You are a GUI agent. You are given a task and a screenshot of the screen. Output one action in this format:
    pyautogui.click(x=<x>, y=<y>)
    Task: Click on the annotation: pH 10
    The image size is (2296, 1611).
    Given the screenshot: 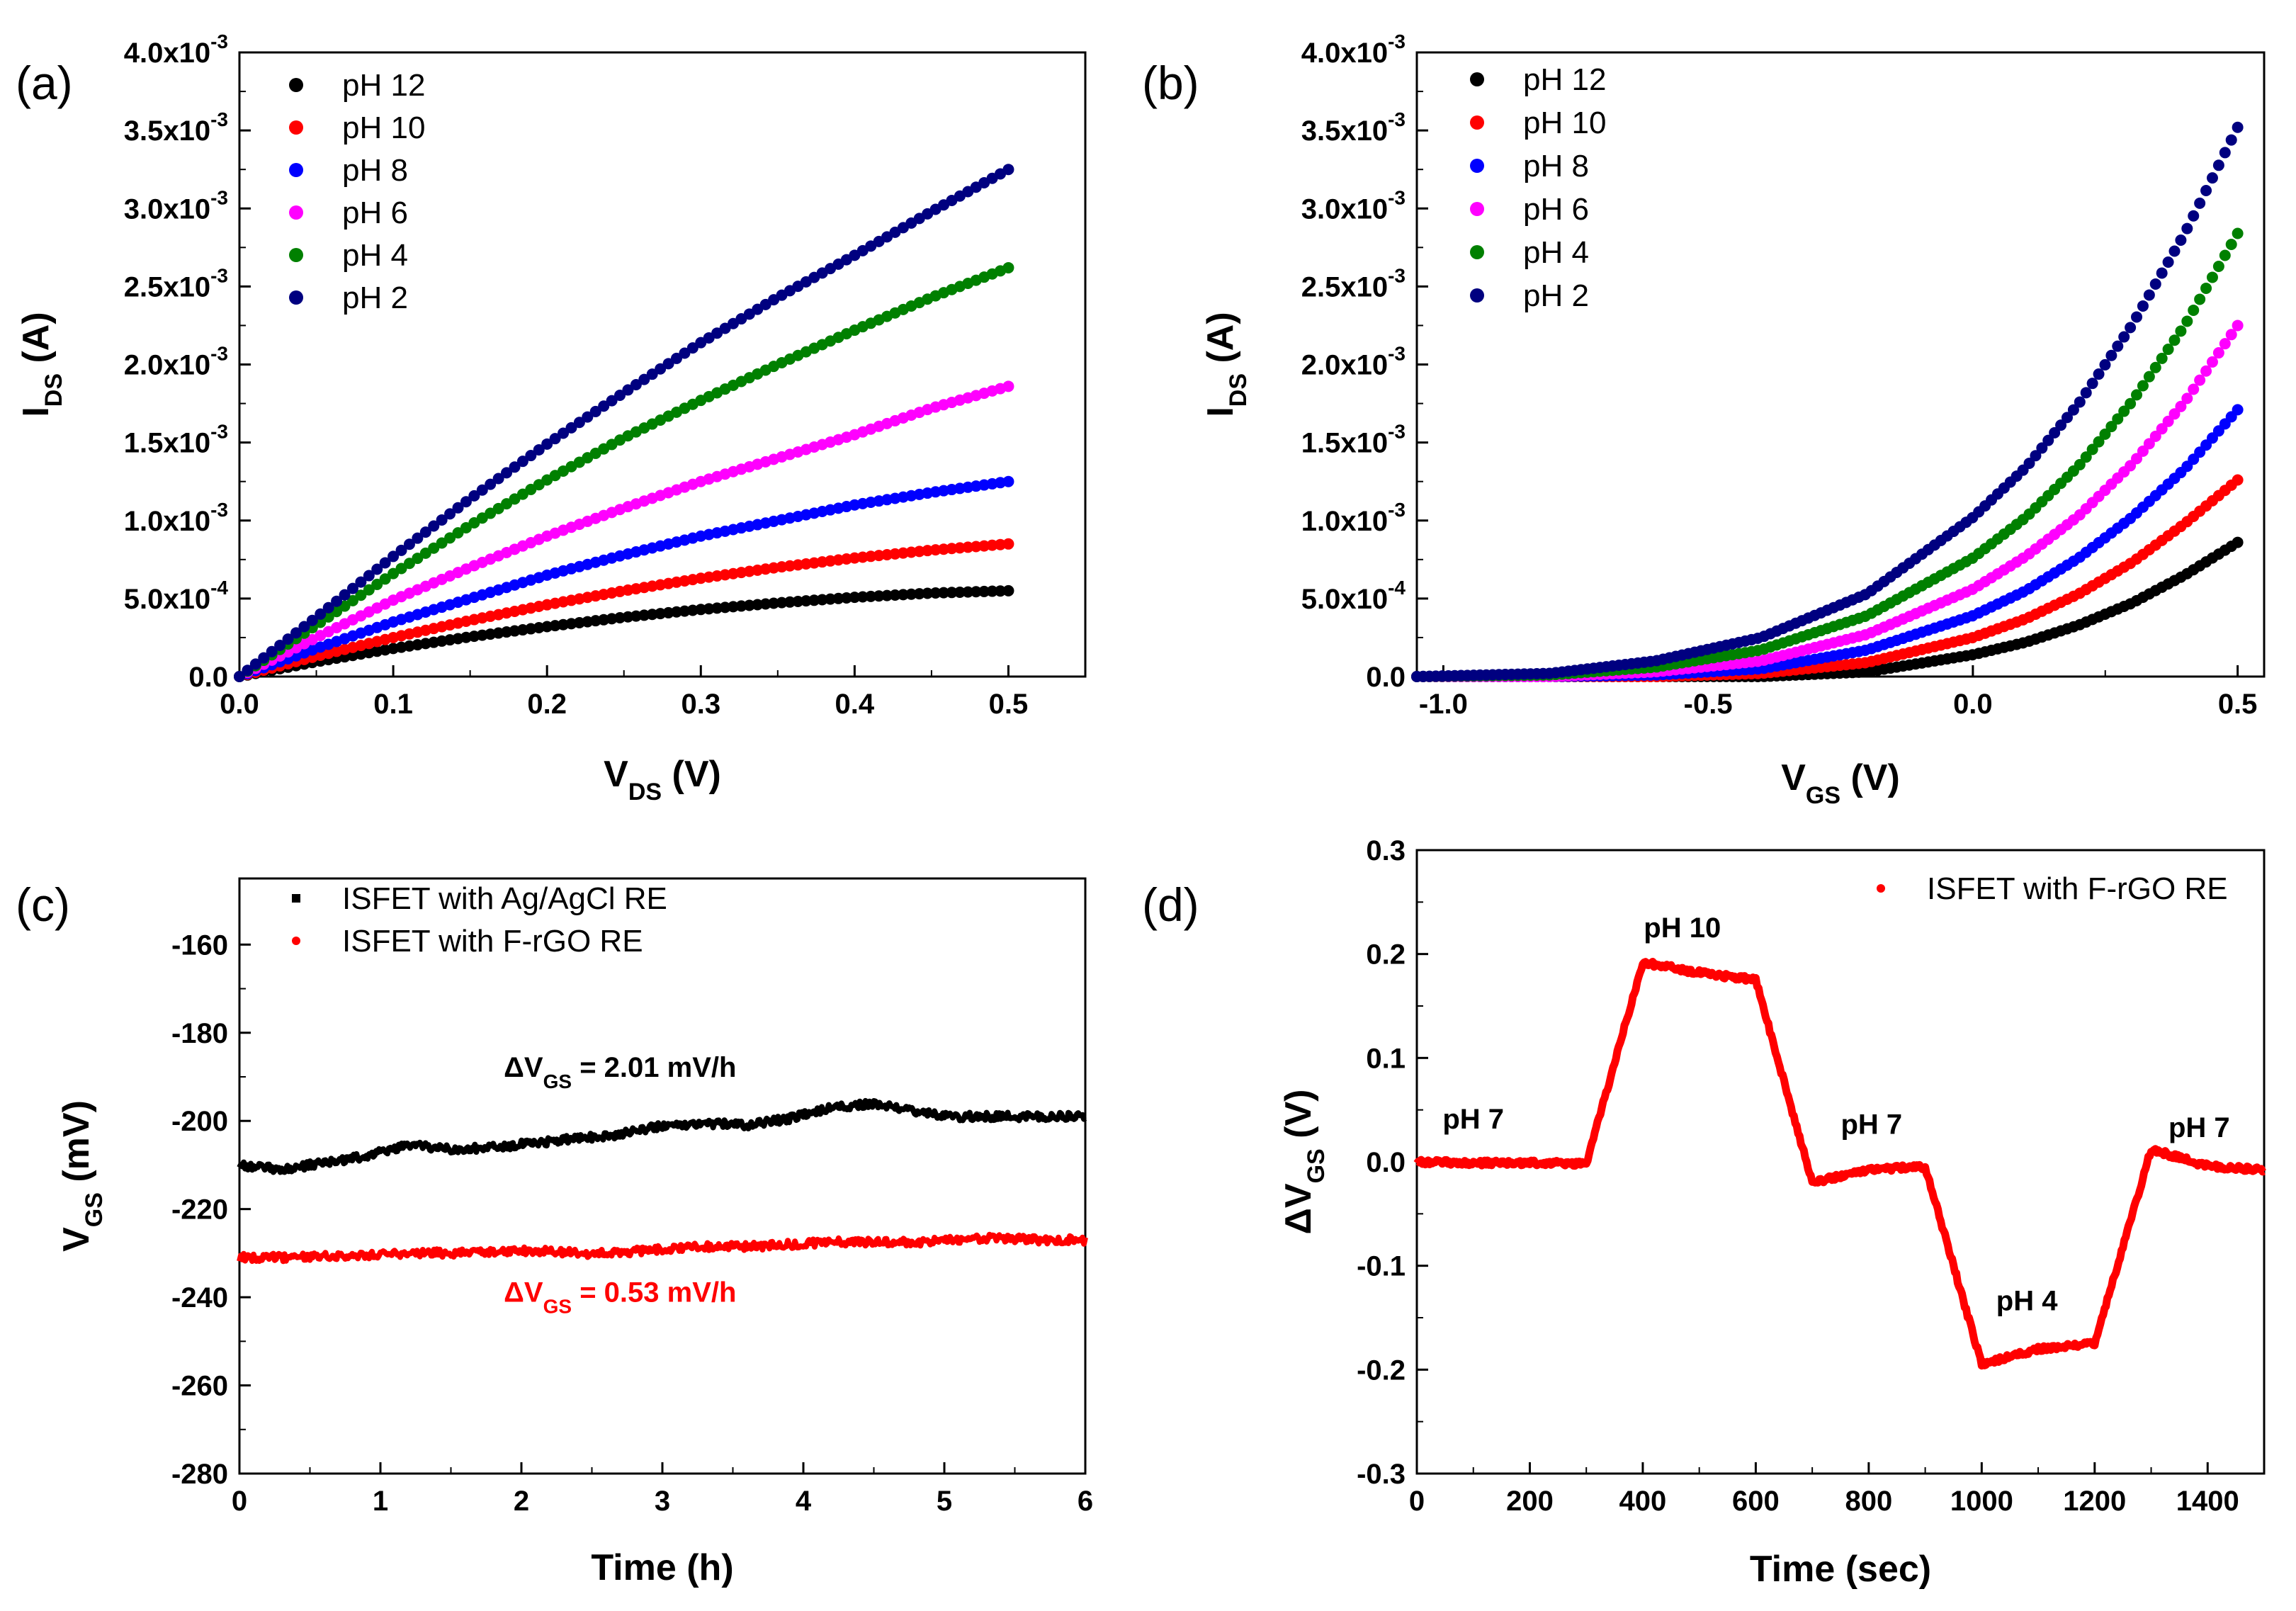 What is the action you would take?
    pyautogui.click(x=1682, y=928)
    